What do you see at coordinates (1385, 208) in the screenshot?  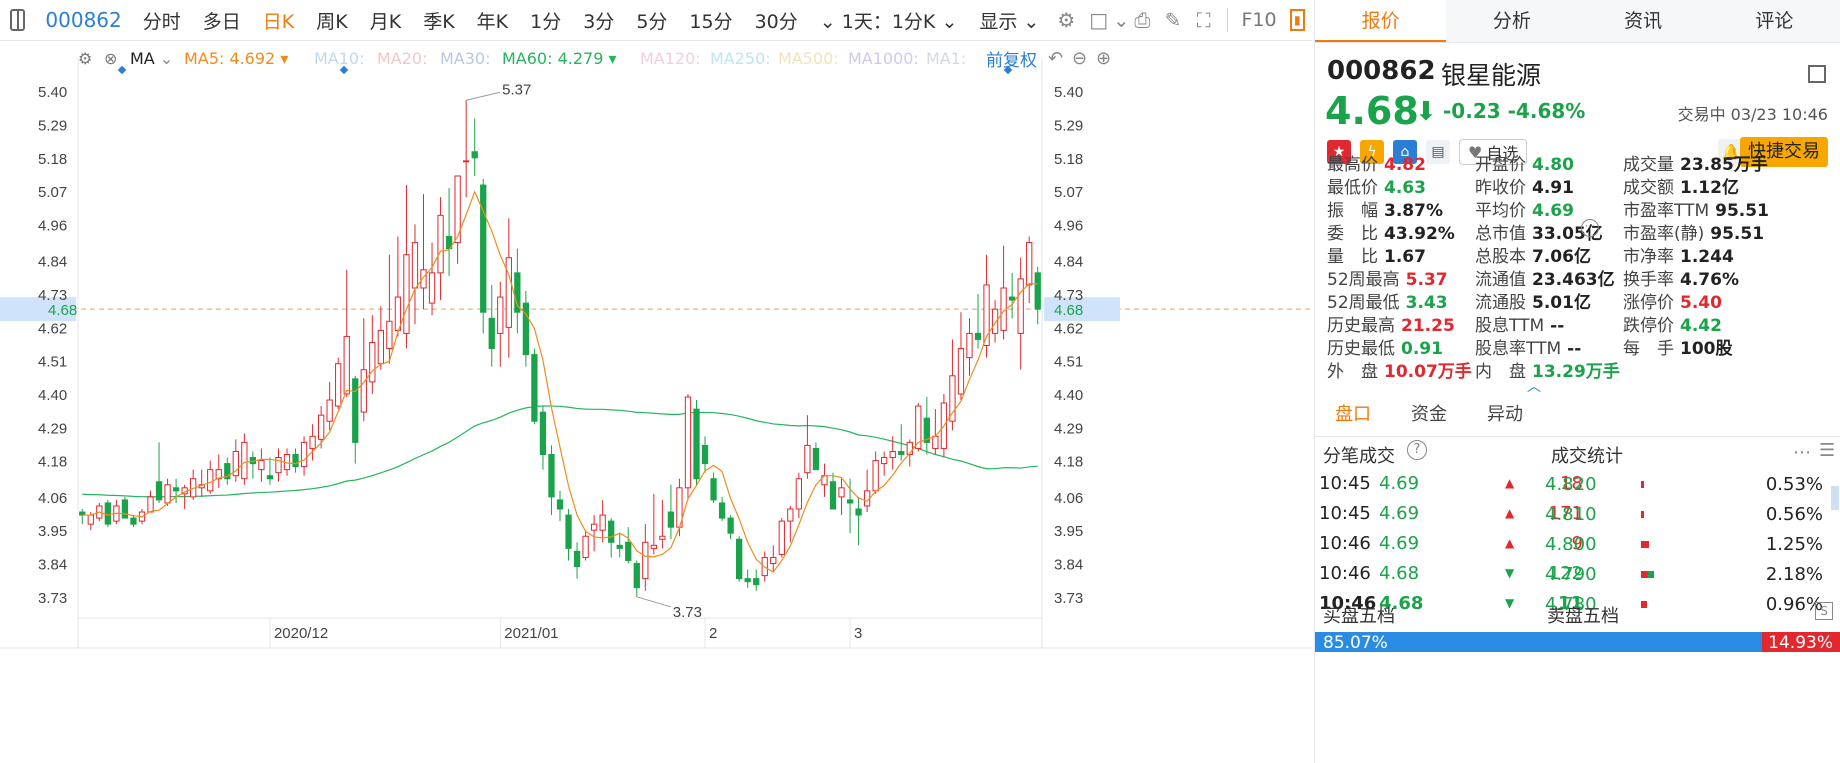 I see `stat-item: 振 幅 3.87%` at bounding box center [1385, 208].